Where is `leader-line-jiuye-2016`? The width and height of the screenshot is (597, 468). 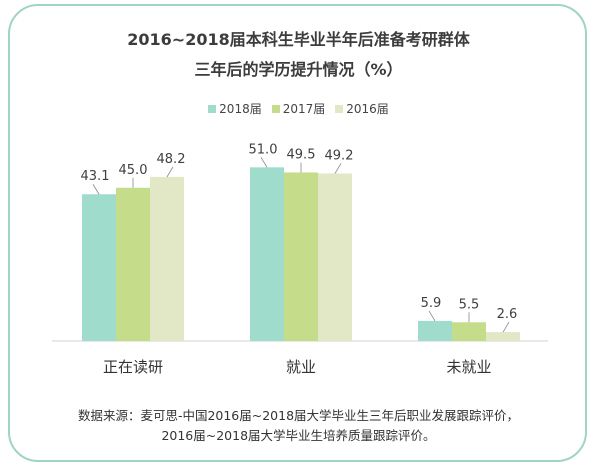 leader-line-jiuye-2016 is located at coordinates (338, 168).